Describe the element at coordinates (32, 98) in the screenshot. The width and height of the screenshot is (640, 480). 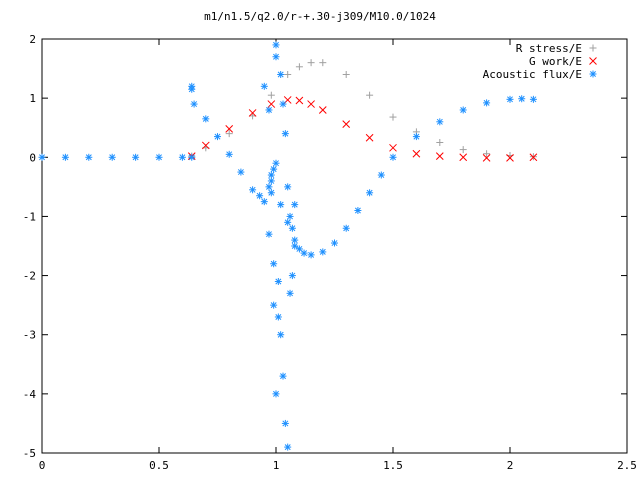
I see `y-tick-label: 1` at that location.